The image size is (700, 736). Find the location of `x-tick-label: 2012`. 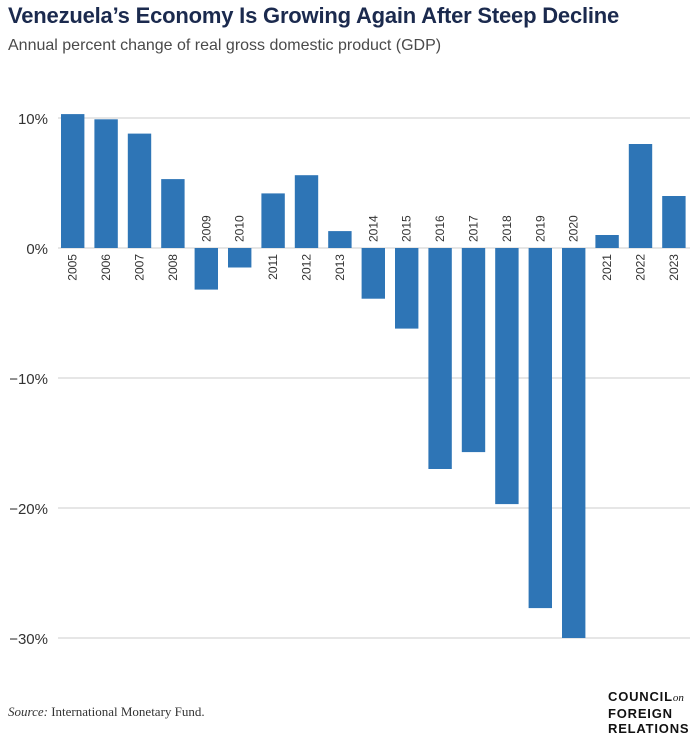

x-tick-label: 2012 is located at coordinates (307, 267).